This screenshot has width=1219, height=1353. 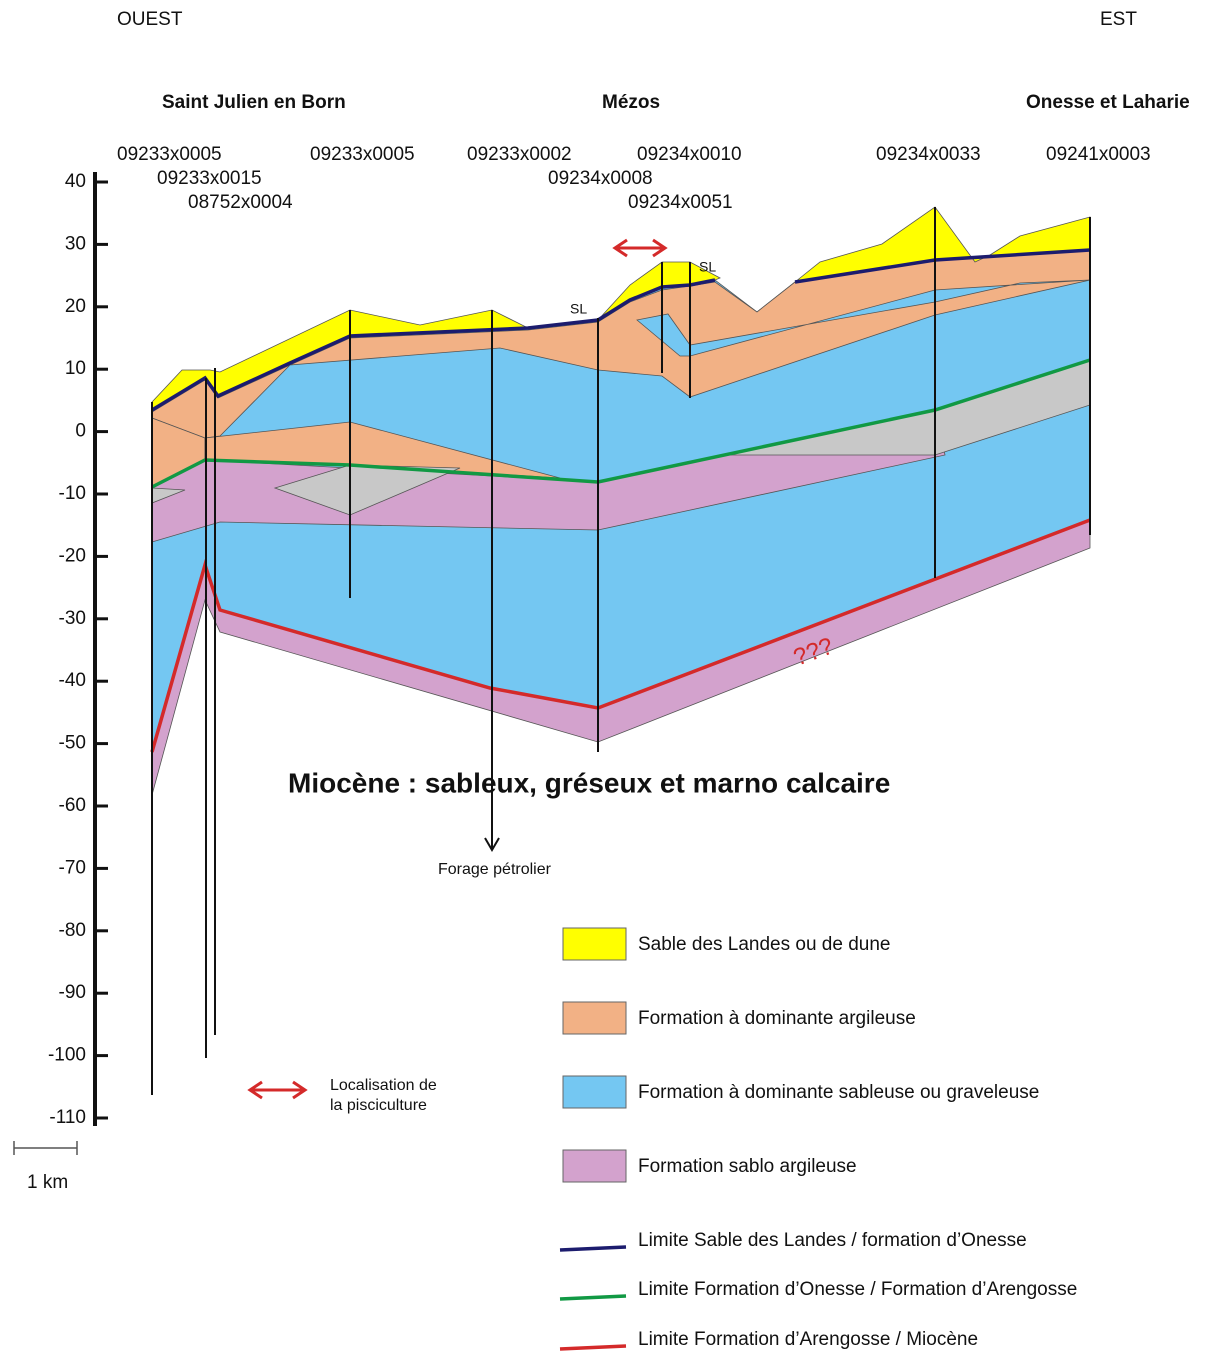 What do you see at coordinates (45, 1148) in the screenshot?
I see `scale-bar` at bounding box center [45, 1148].